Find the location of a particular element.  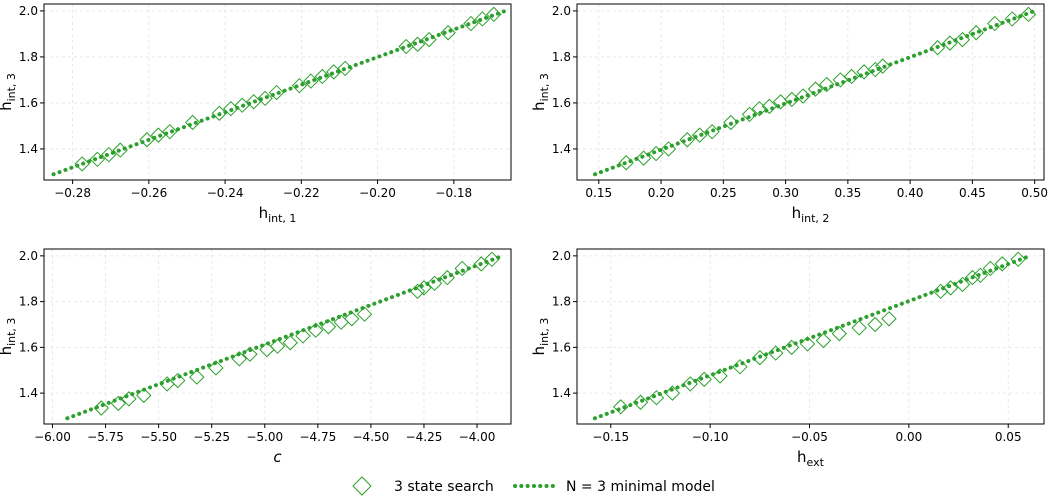

x-tick-label: 0.20 is located at coordinates (661, 193).